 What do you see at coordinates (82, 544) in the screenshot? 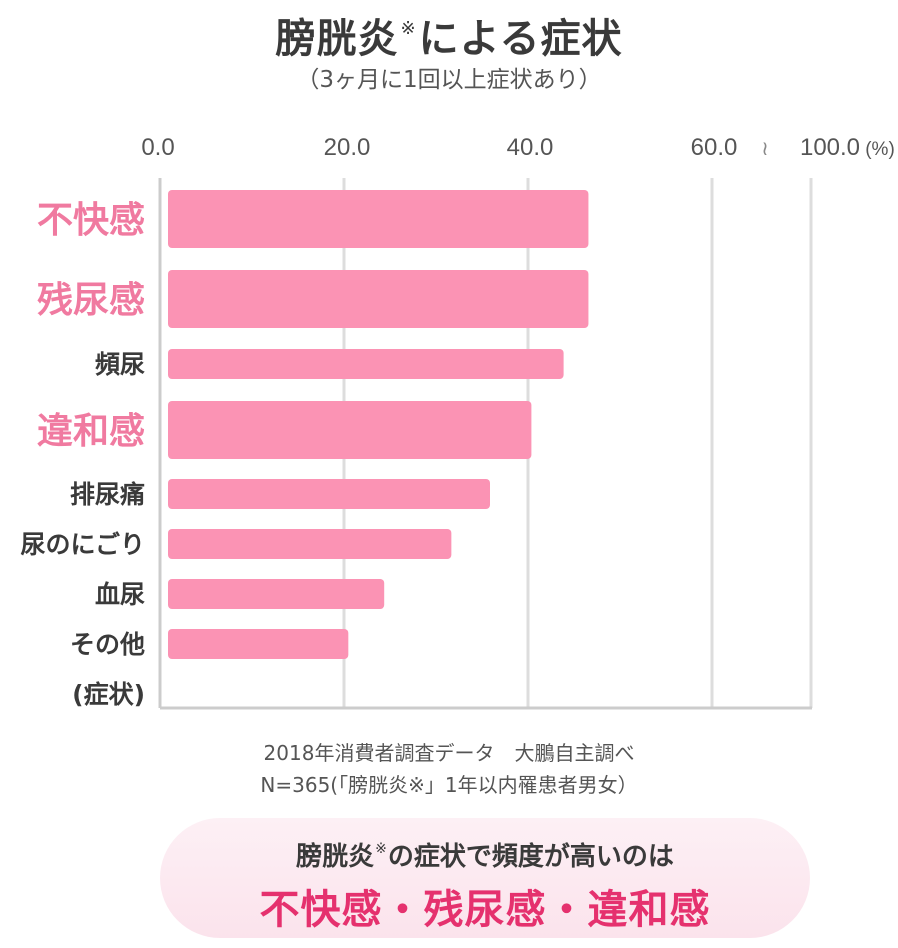
I see `category-label: 尿のにごり` at bounding box center [82, 544].